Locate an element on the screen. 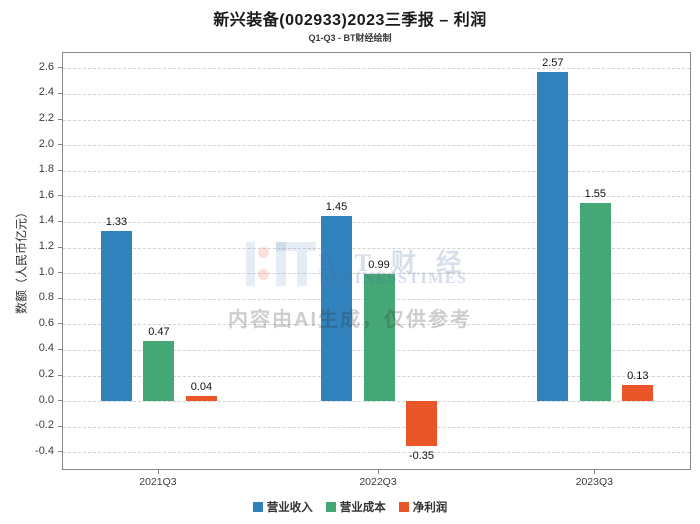  y-tick-label: 1.2 is located at coordinates (46, 246).